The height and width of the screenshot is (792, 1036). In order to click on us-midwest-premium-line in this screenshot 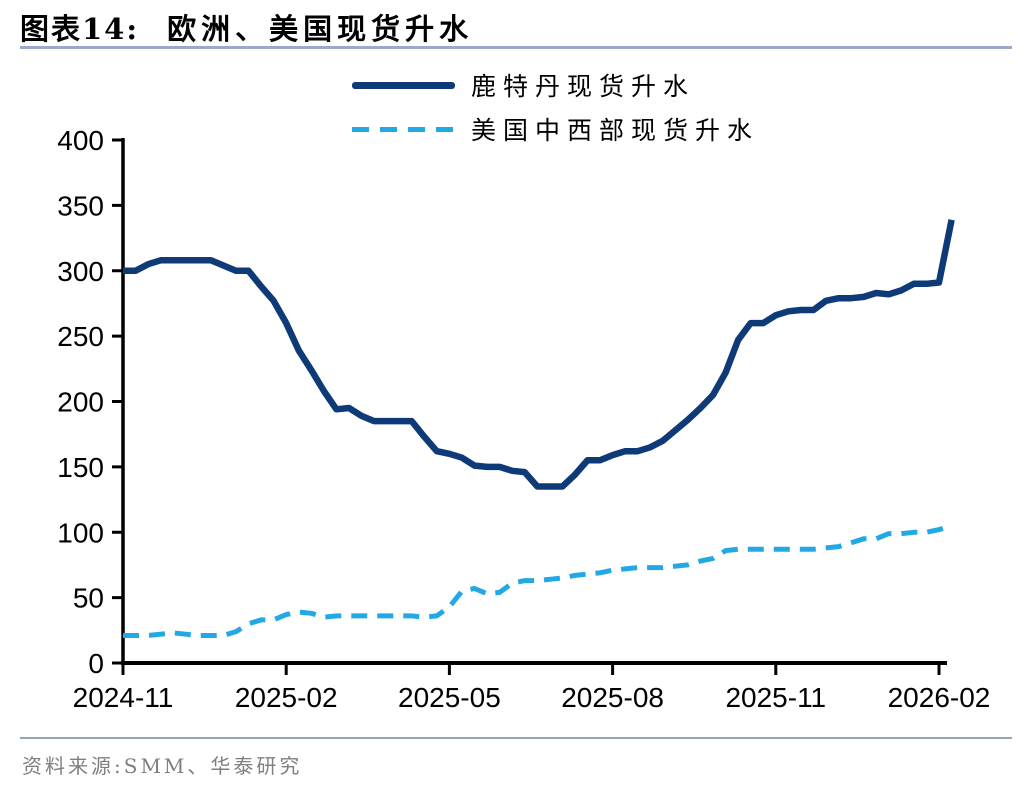, I will do `click(538, 580)`.